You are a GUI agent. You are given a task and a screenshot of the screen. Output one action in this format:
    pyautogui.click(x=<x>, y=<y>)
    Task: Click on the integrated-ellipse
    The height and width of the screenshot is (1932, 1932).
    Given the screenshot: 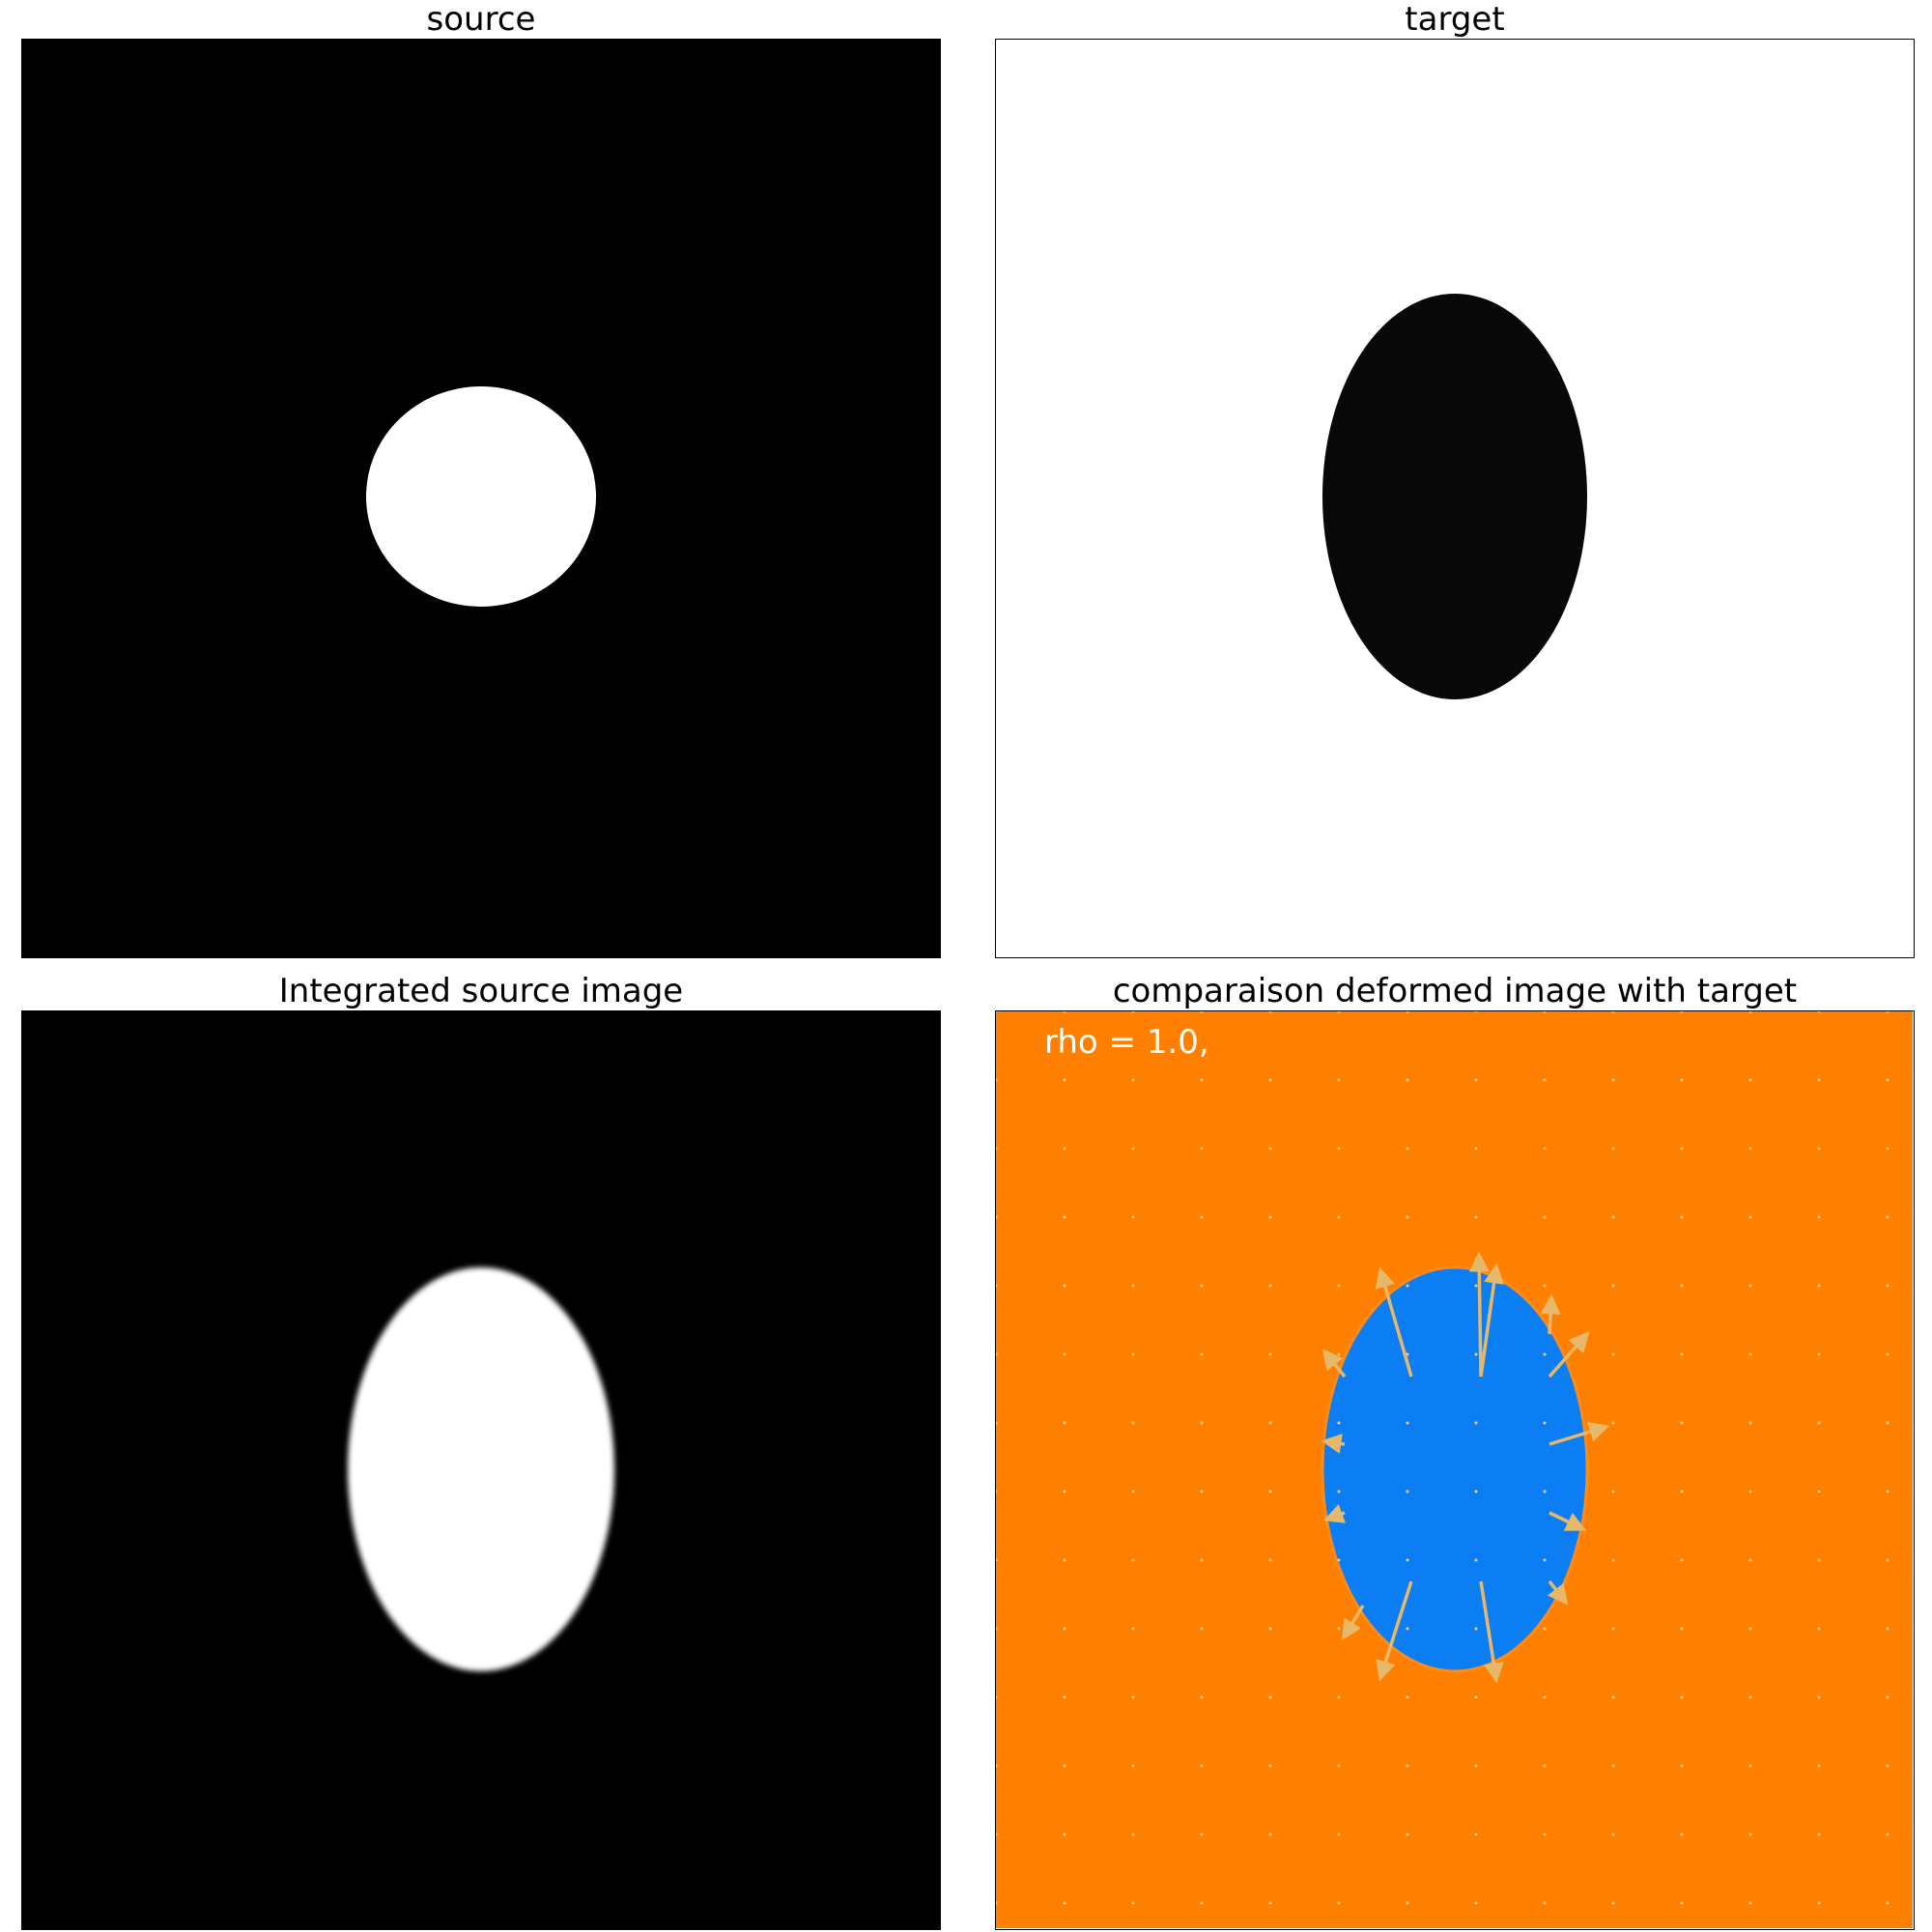 What is the action you would take?
    pyautogui.click(x=481, y=1469)
    